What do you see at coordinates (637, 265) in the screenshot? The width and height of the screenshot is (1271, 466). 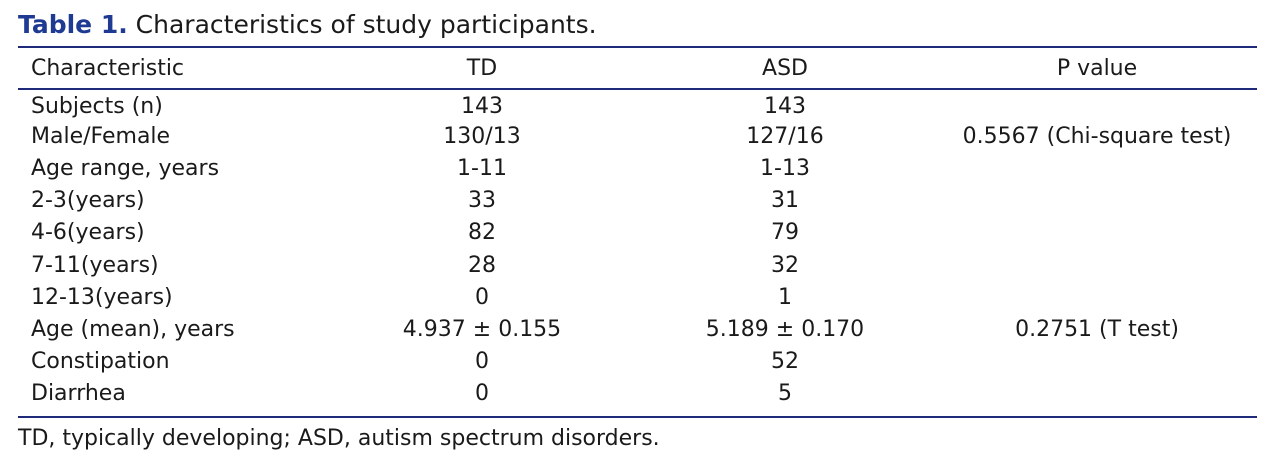 I see `table-row: 7-11(years) 28 32` at bounding box center [637, 265].